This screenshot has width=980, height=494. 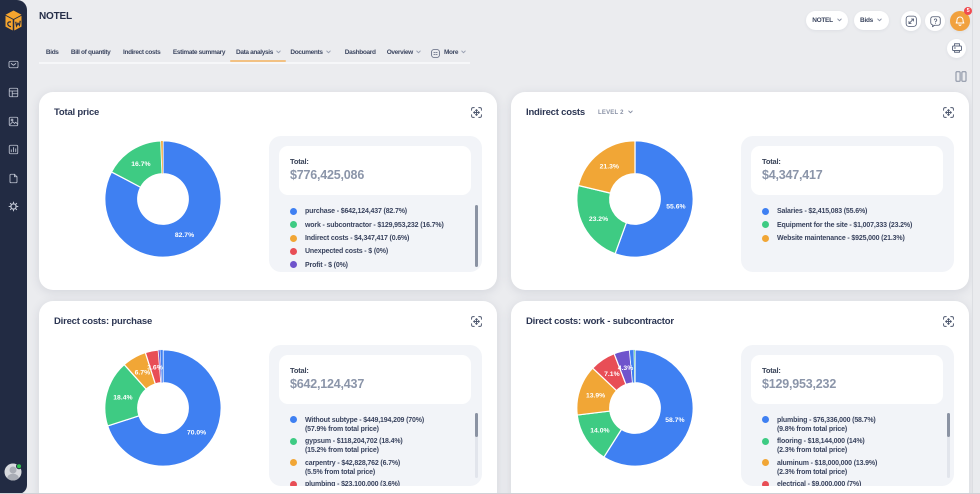 I want to click on svg-text: 23.2%, so click(x=598, y=219).